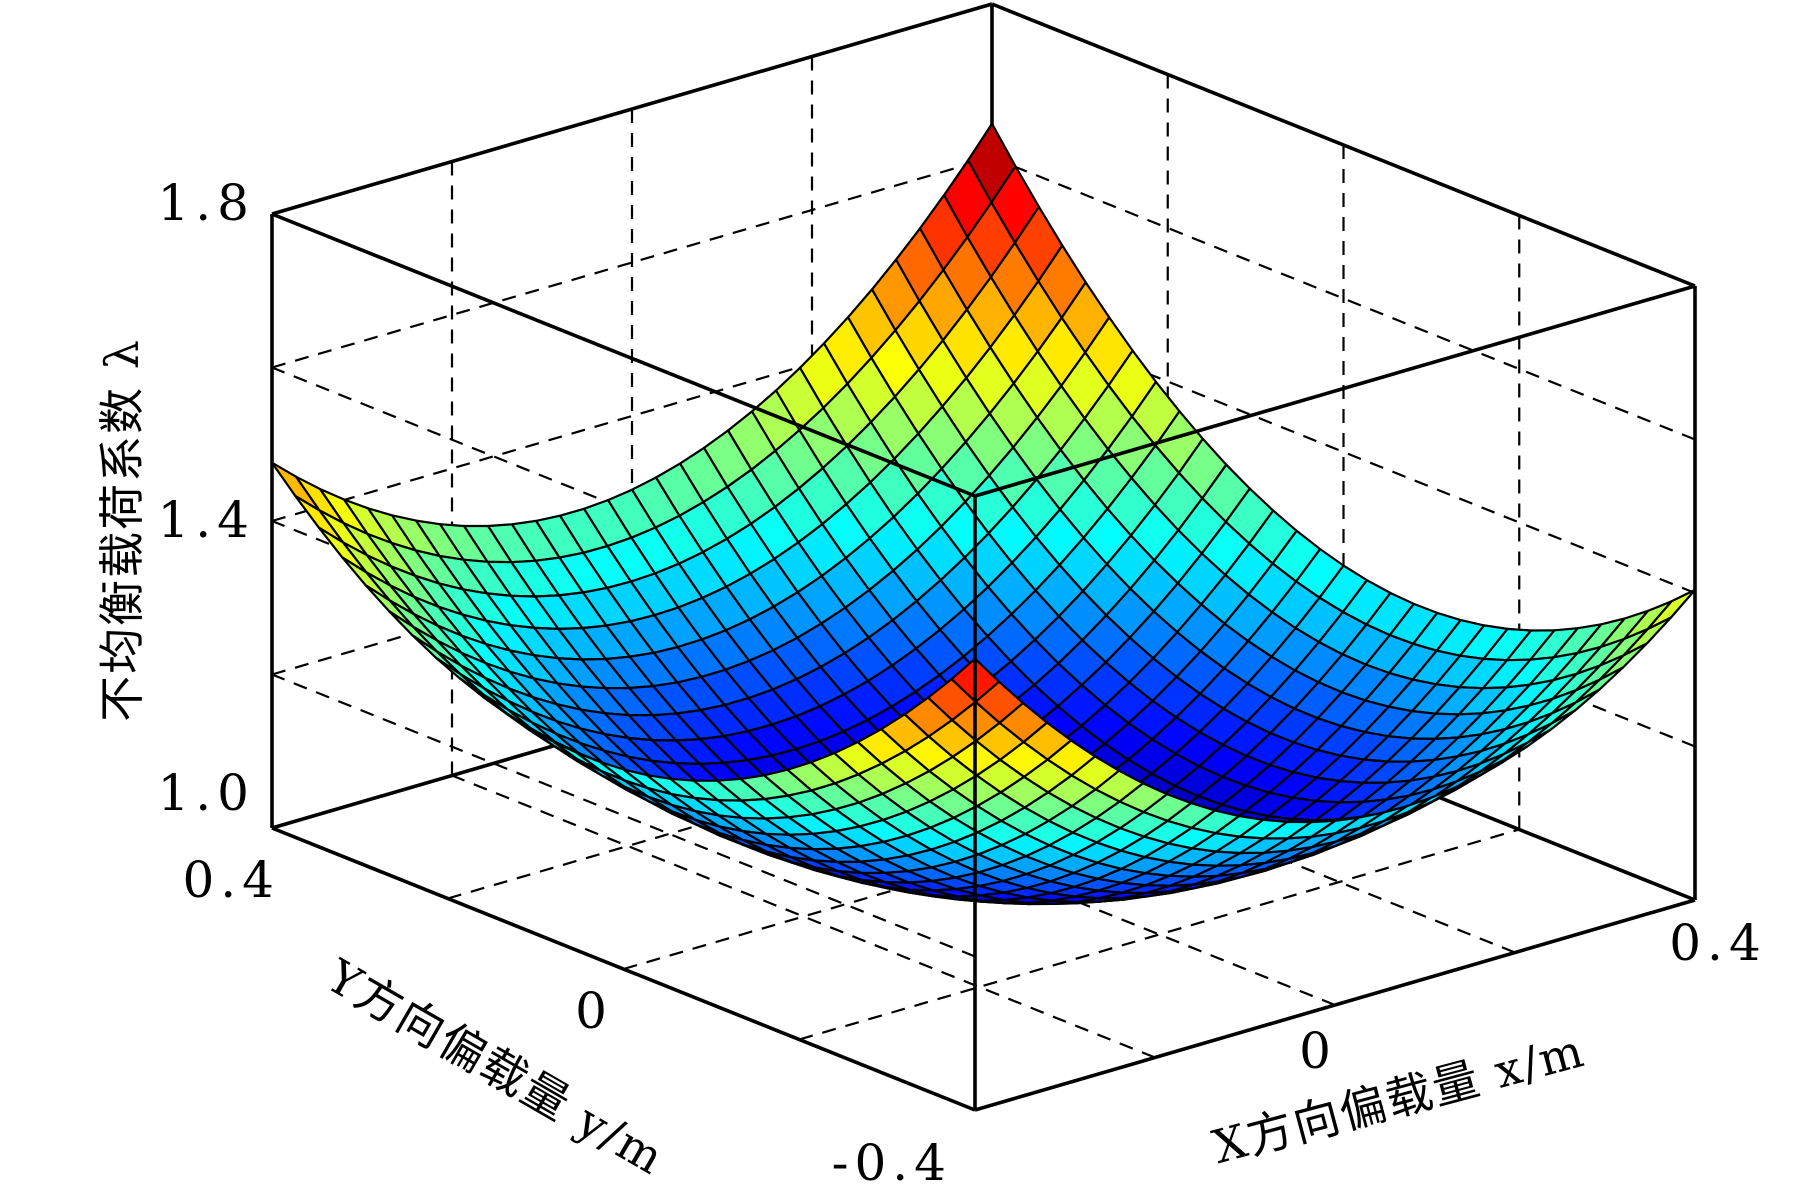  What do you see at coordinates (206, 520) in the screenshot?
I see `z-tick-label: 1.4` at bounding box center [206, 520].